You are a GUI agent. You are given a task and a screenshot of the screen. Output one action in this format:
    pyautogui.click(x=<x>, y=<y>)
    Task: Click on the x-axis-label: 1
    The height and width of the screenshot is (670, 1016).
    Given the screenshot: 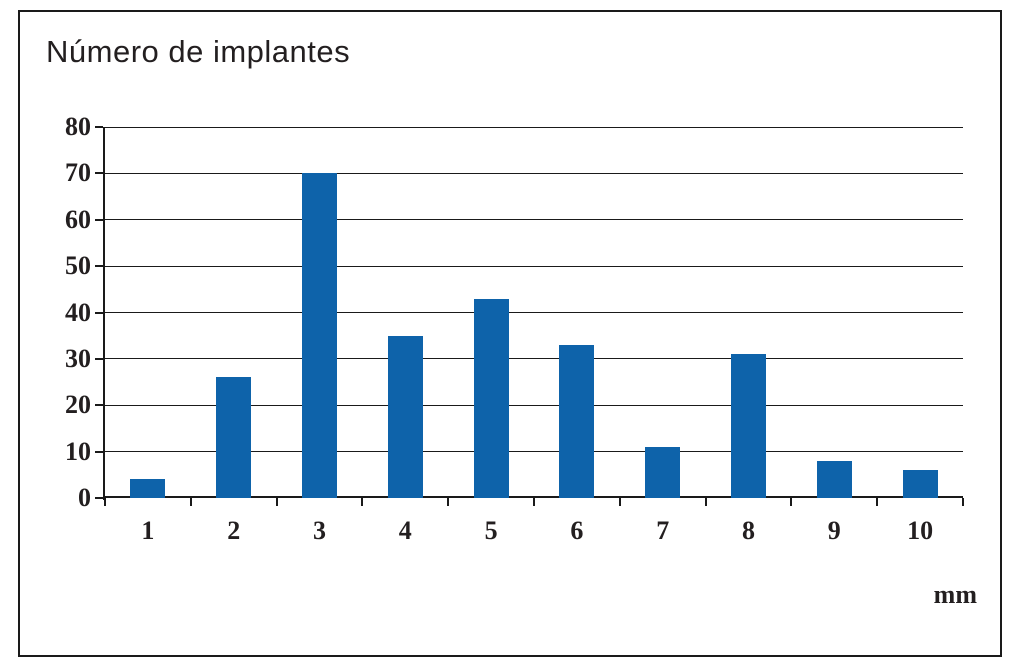 What is the action you would take?
    pyautogui.click(x=148, y=530)
    